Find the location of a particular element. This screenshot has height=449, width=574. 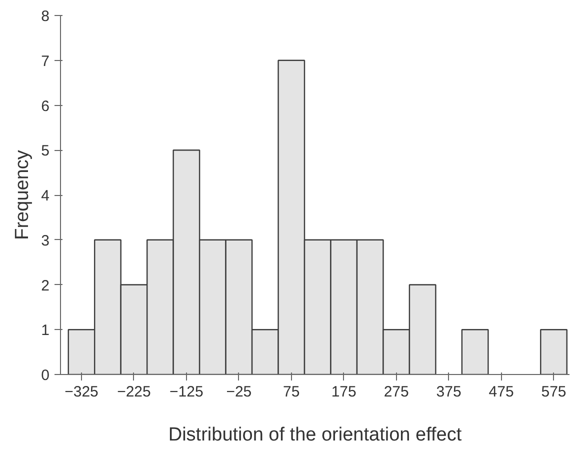

y-tick-label: 5 is located at coordinates (45, 151).